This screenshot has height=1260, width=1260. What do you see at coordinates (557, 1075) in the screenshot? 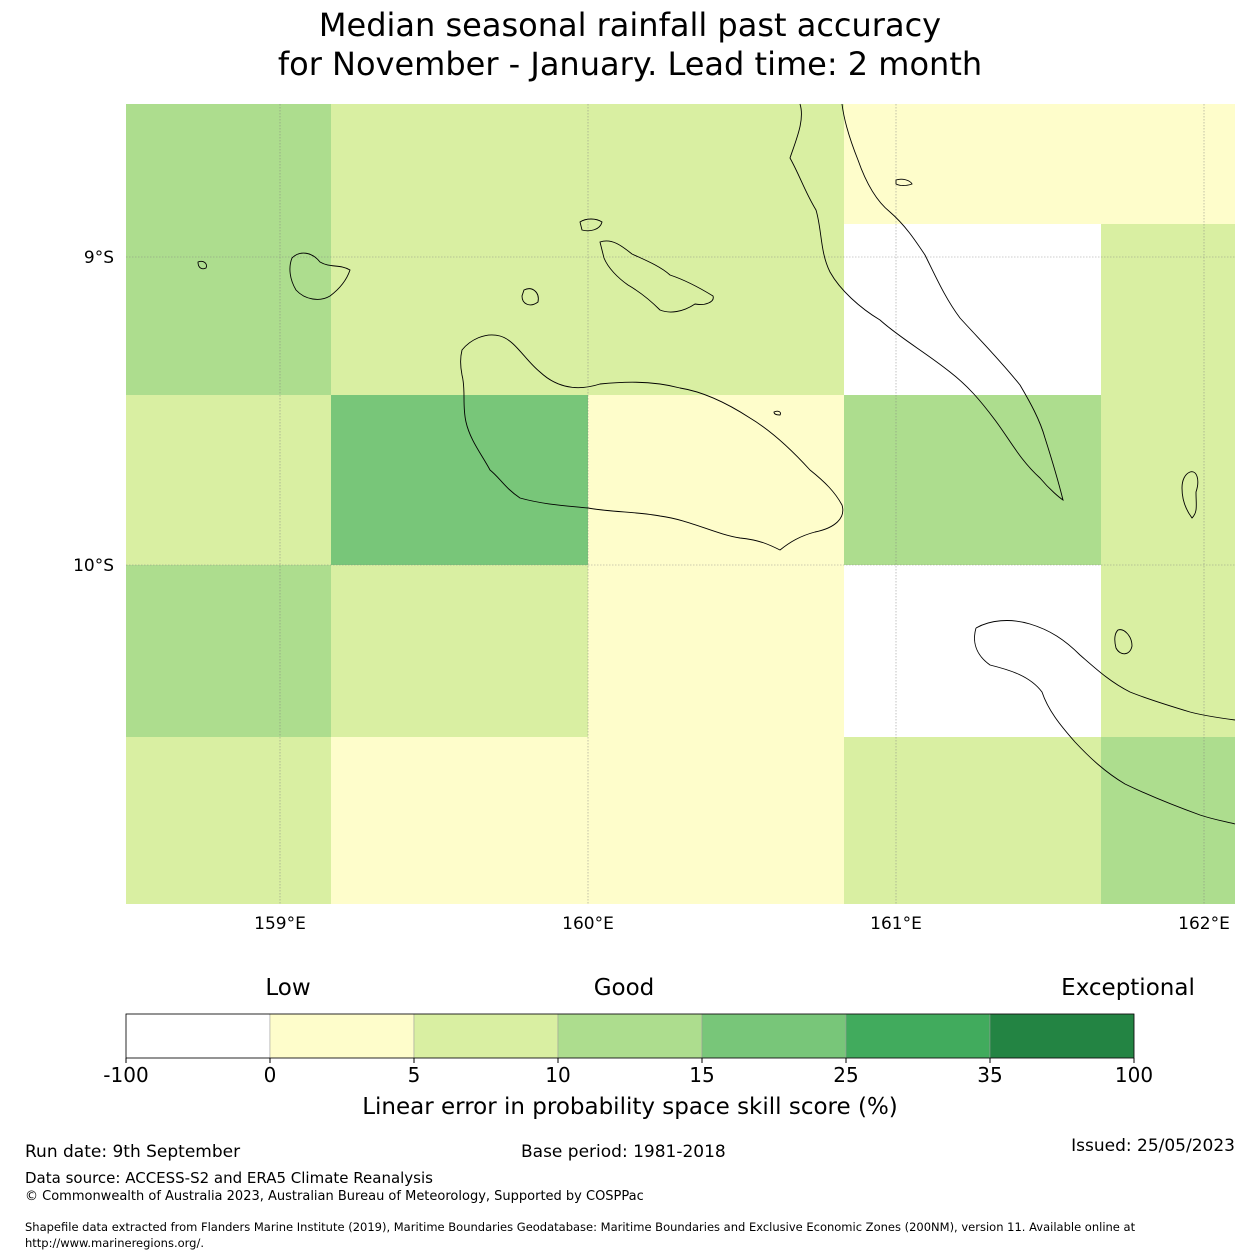
I see `colorbar-tick-label: 10` at bounding box center [557, 1075].